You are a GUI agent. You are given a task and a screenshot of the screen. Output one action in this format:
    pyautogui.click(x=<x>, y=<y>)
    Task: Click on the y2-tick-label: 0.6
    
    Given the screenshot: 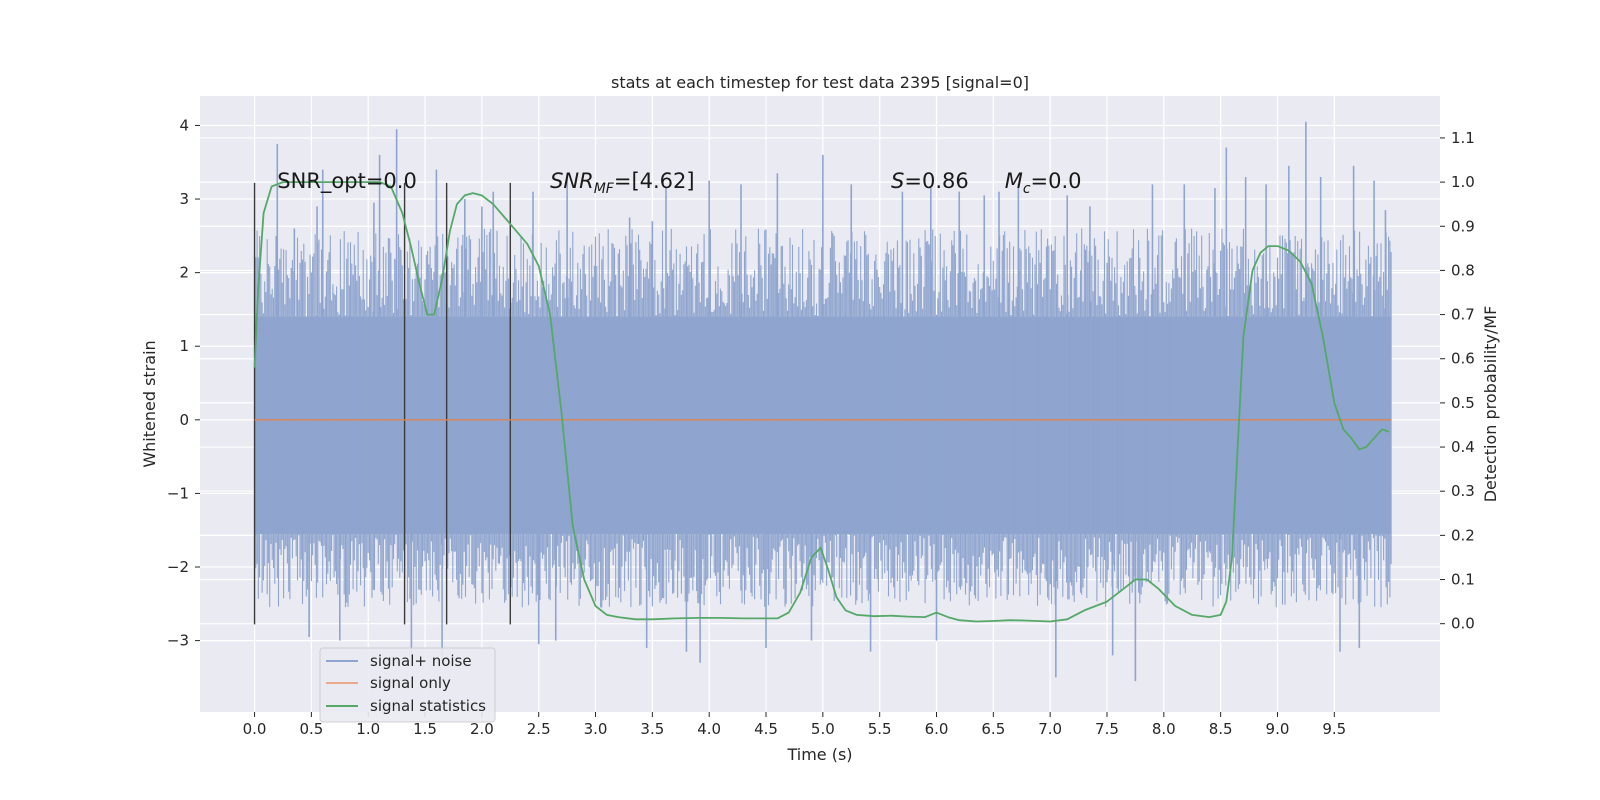 What is the action you would take?
    pyautogui.click(x=1463, y=359)
    